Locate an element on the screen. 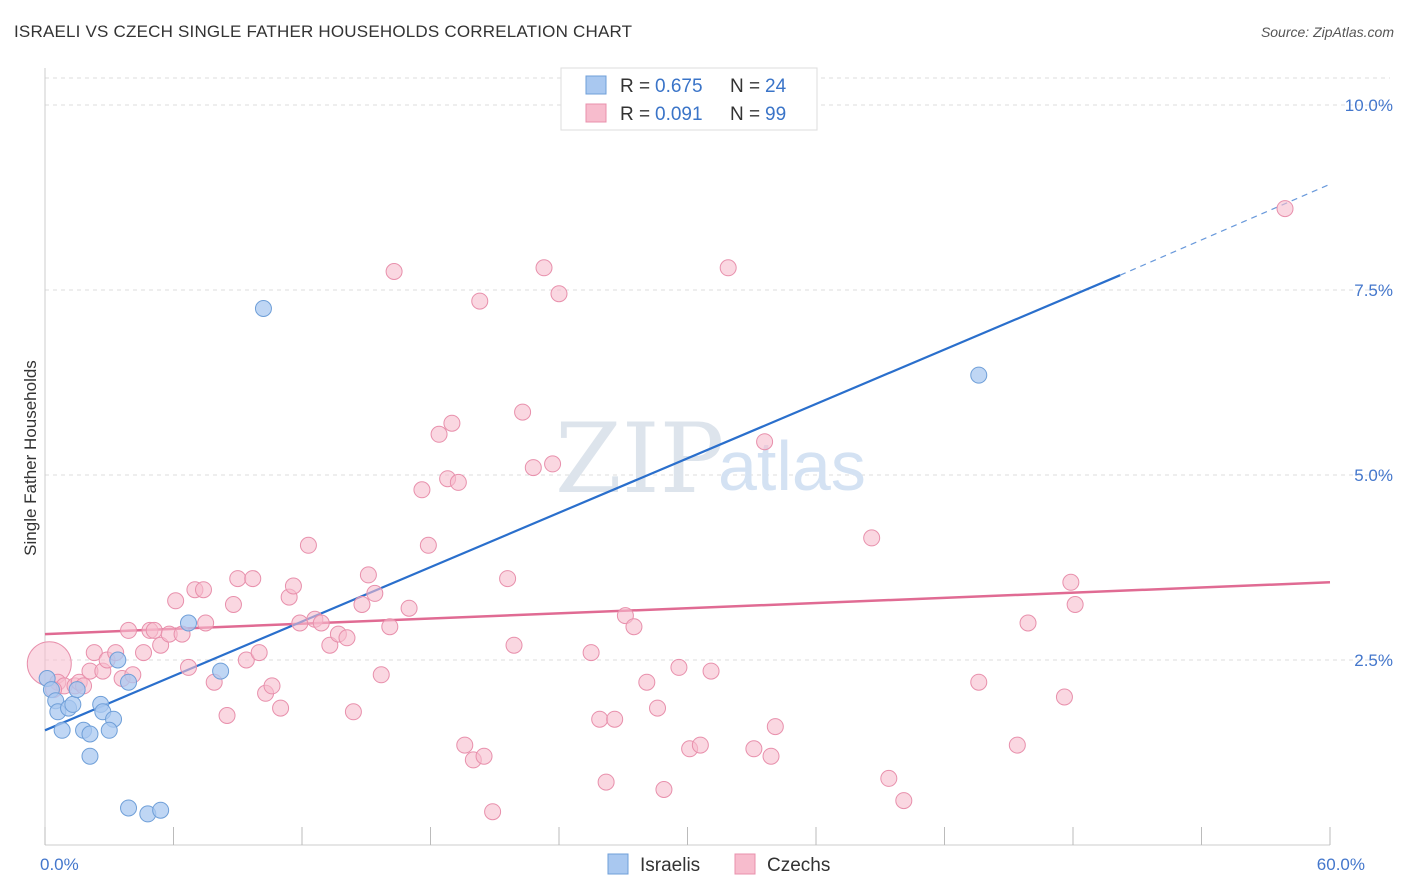 The width and height of the screenshot is (1406, 892). x-tick-label-0: 0.0% is located at coordinates (59, 864).